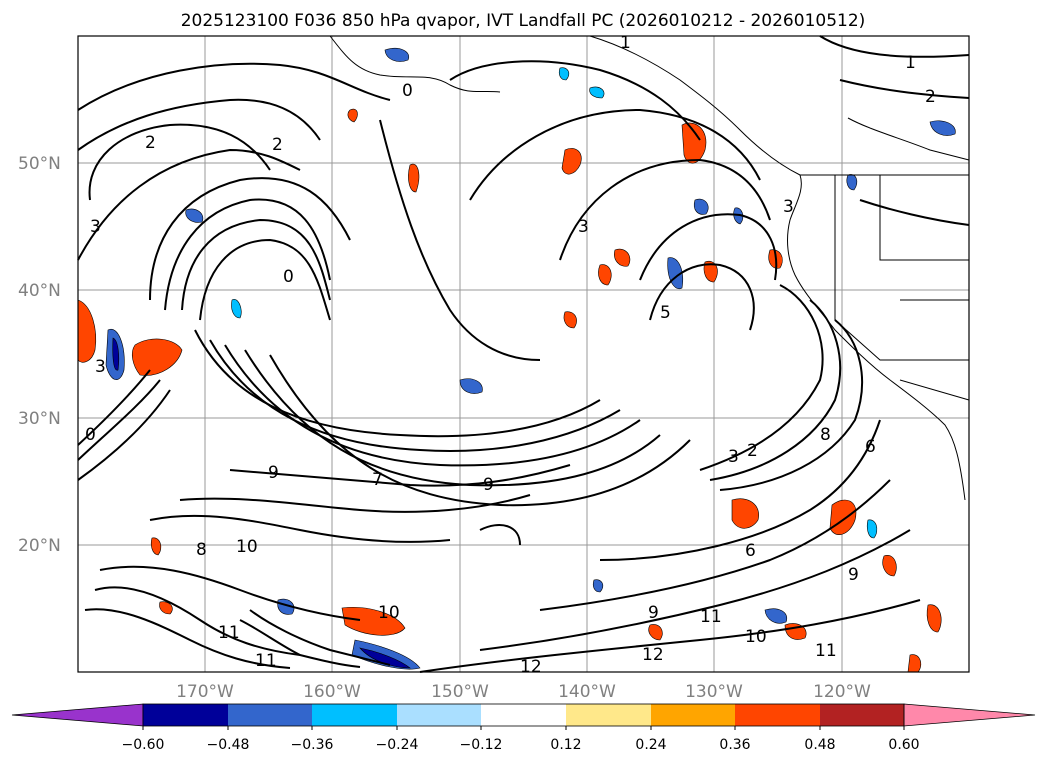 The width and height of the screenshot is (1047, 765). What do you see at coordinates (39, 291) in the screenshot?
I see `lat-label: 40°N` at bounding box center [39, 291].